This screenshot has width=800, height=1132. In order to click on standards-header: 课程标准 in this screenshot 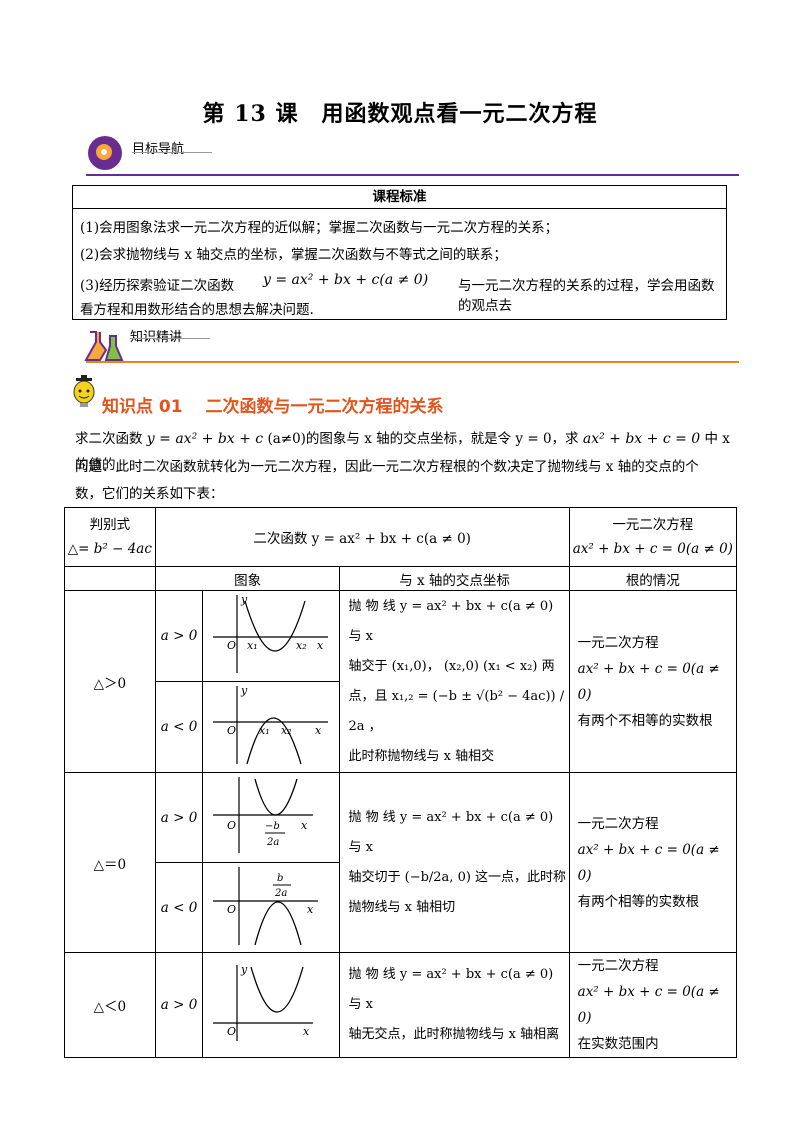, I will do `click(399, 197)`.